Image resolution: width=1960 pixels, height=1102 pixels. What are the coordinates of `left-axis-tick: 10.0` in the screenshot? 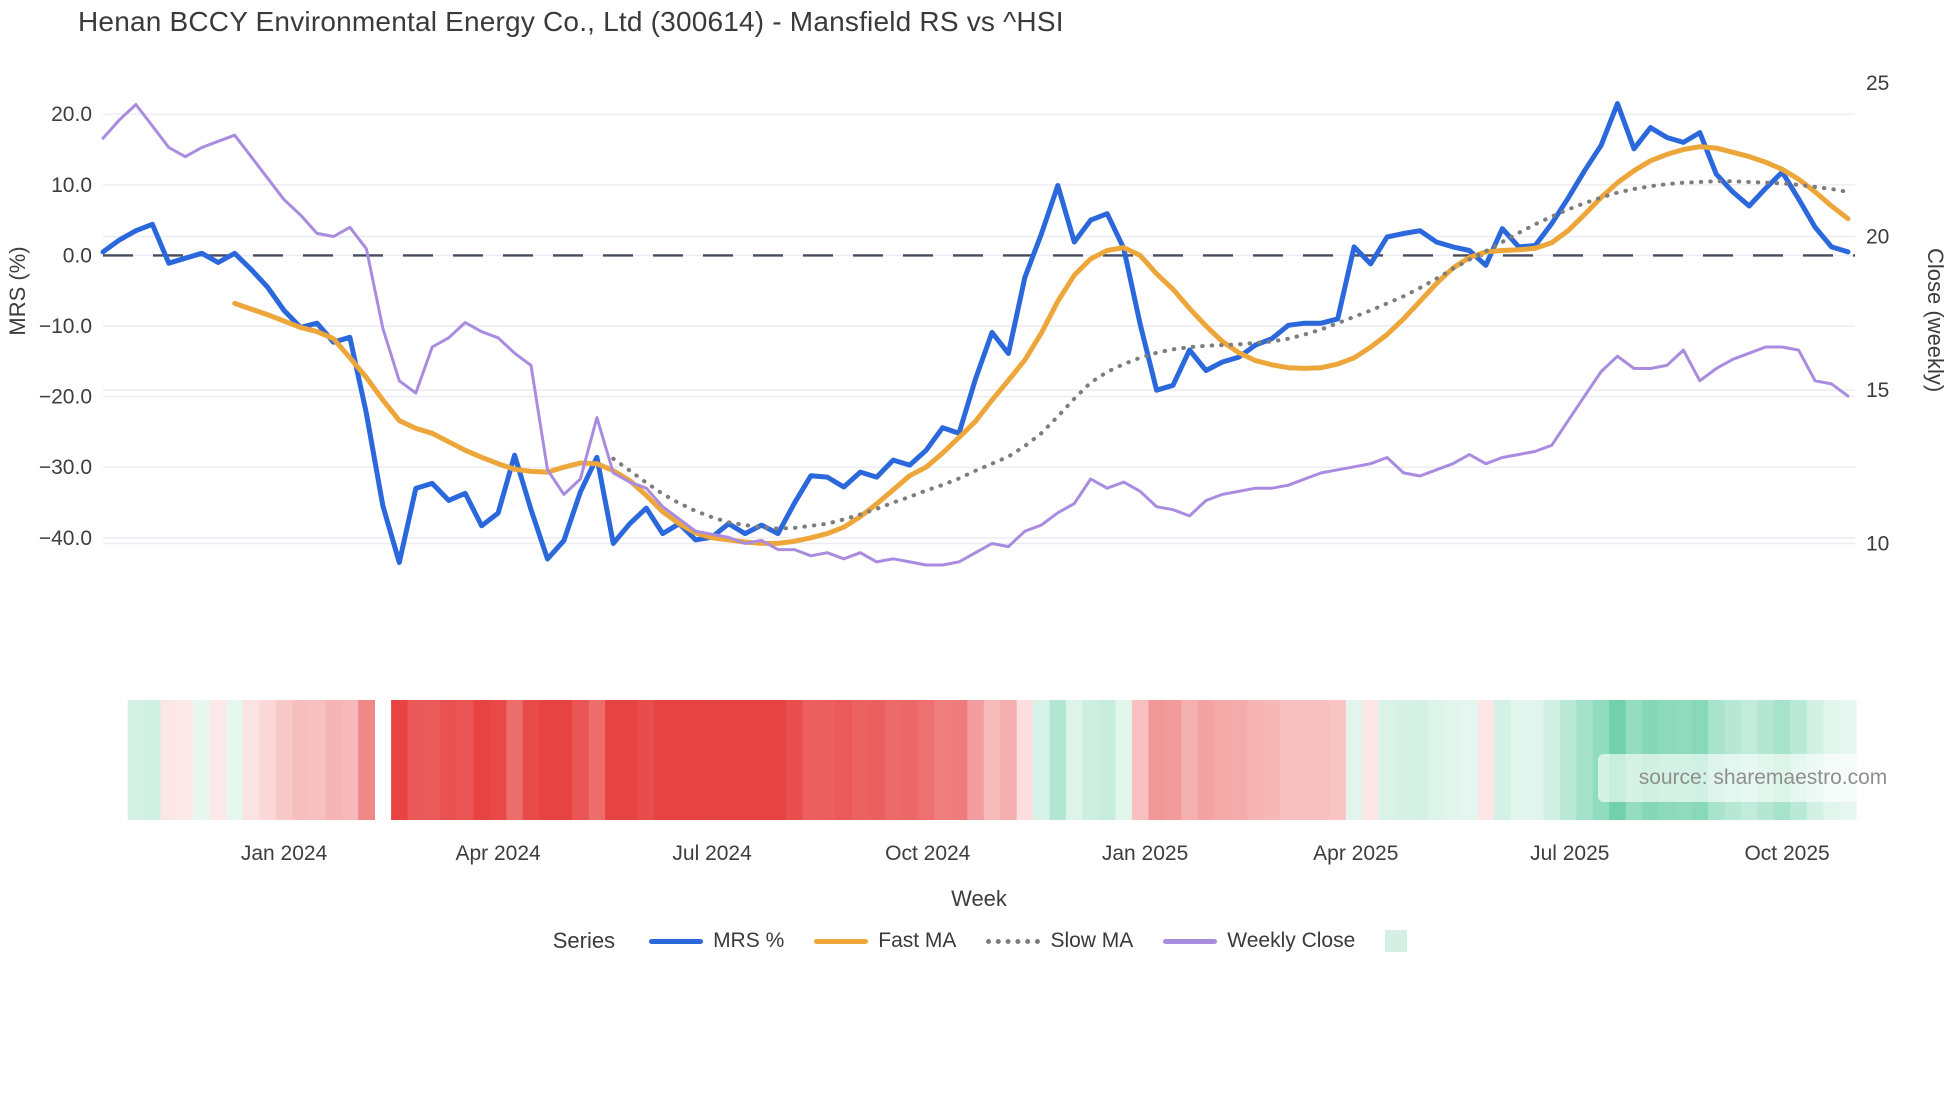 It's located at (71, 185).